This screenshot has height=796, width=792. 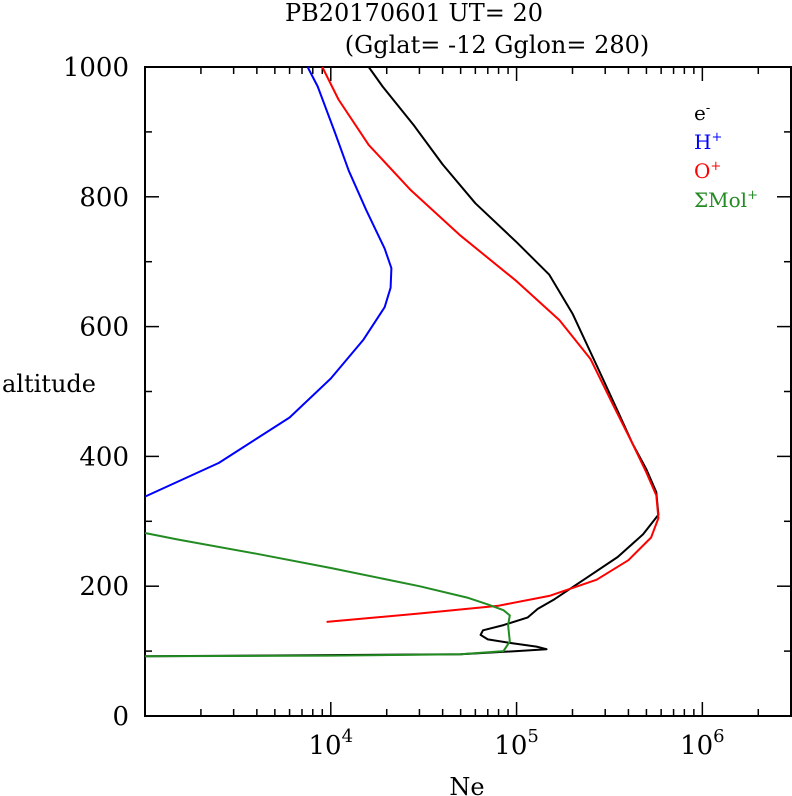 I want to click on x-tick-label: 10⁶, so click(x=702, y=743).